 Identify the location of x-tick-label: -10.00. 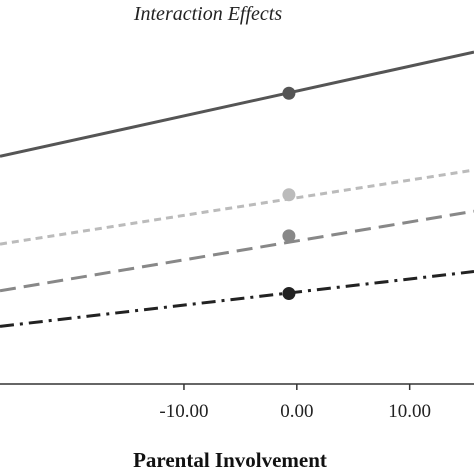
(183, 411).